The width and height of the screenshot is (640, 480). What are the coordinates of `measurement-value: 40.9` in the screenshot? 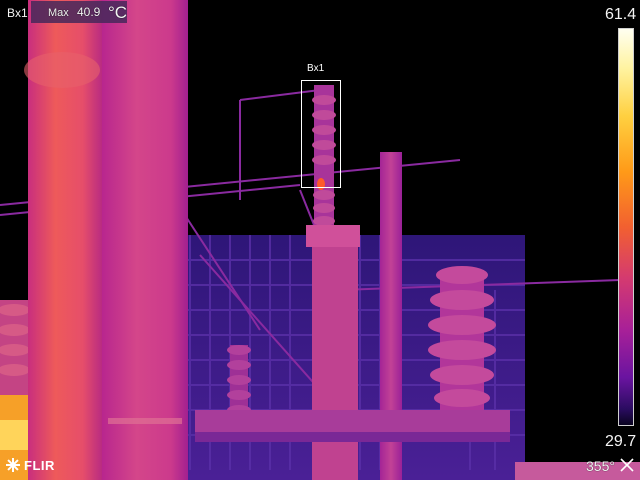 It's located at (89, 12).